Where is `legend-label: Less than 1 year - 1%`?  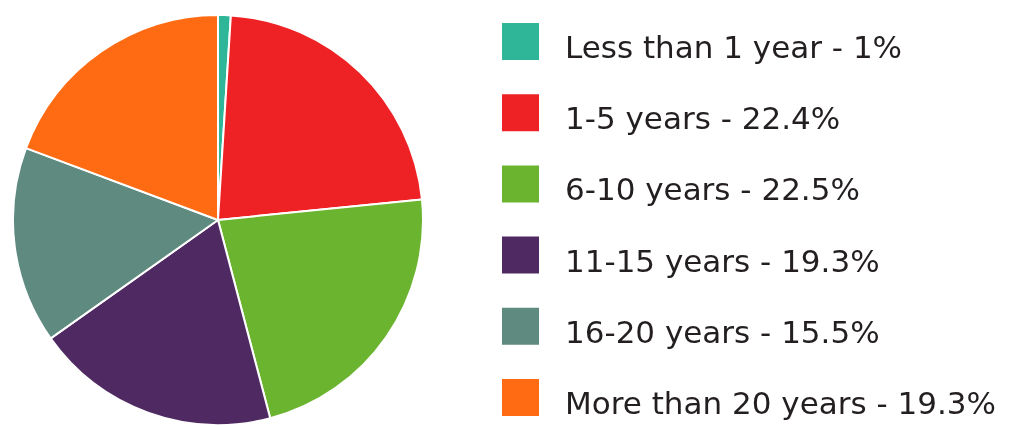
legend-label: Less than 1 year - 1% is located at coordinates (734, 47).